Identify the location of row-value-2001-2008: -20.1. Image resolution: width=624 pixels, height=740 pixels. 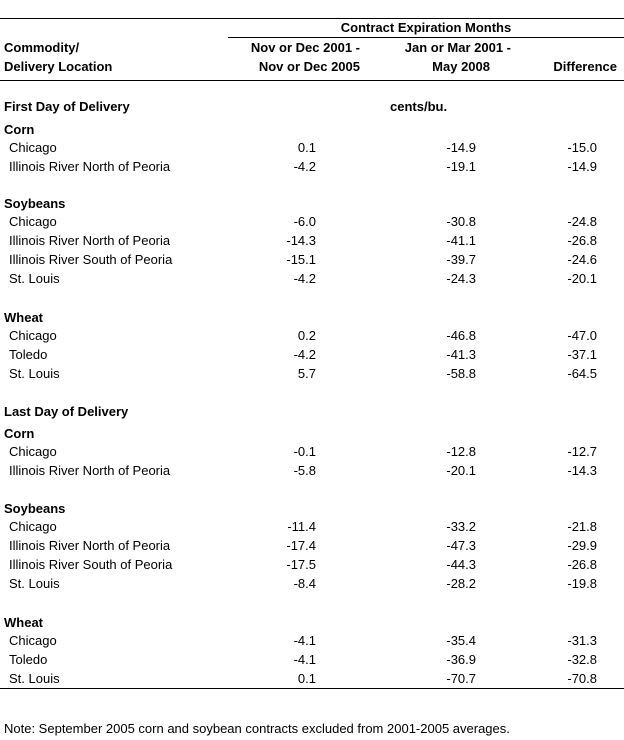
(461, 470).